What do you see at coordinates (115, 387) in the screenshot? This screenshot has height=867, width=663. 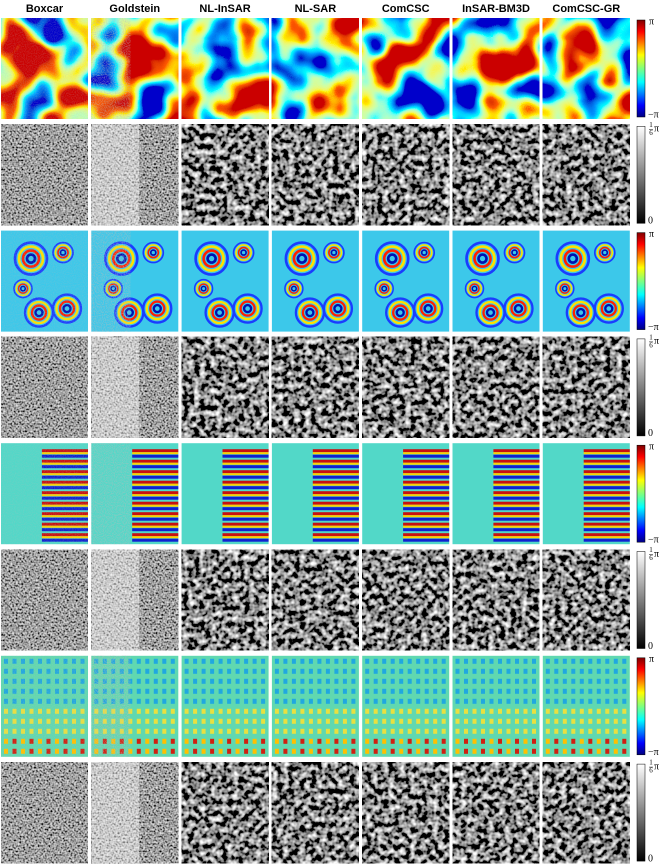 I see `error-haze` at bounding box center [115, 387].